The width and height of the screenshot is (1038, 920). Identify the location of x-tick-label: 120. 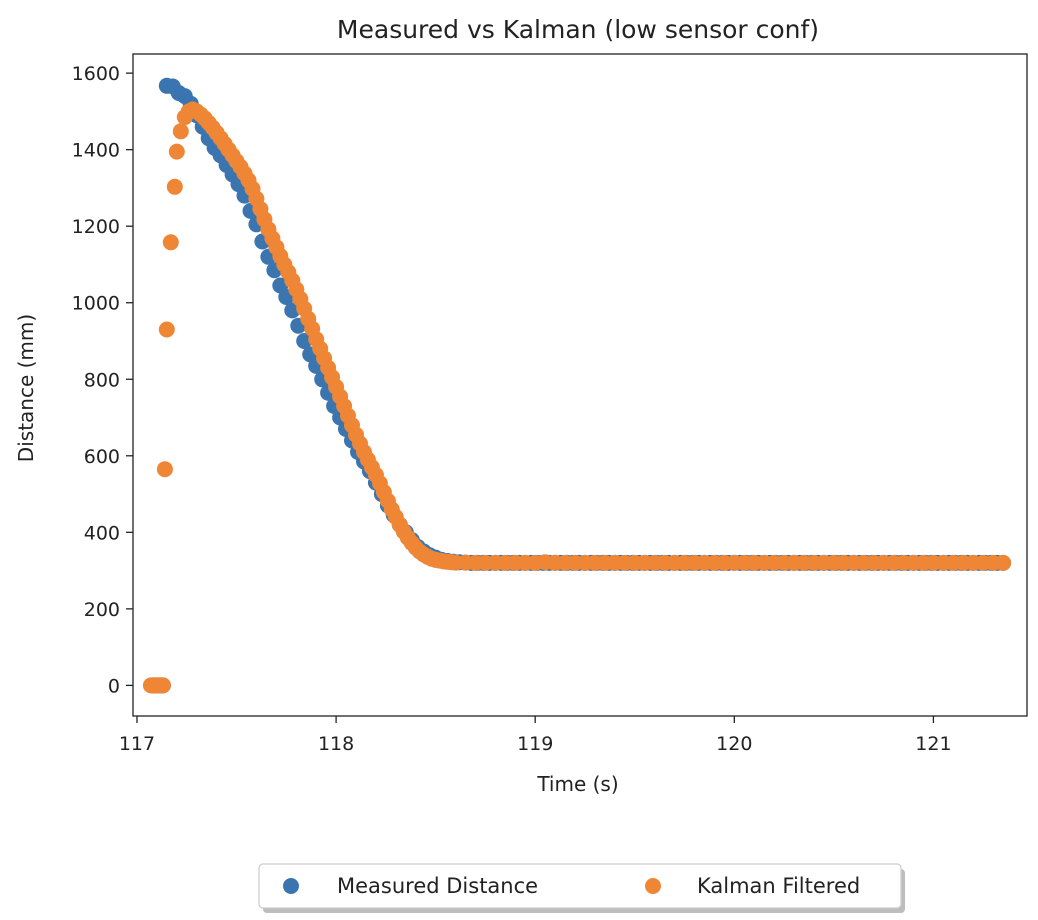
(734, 744).